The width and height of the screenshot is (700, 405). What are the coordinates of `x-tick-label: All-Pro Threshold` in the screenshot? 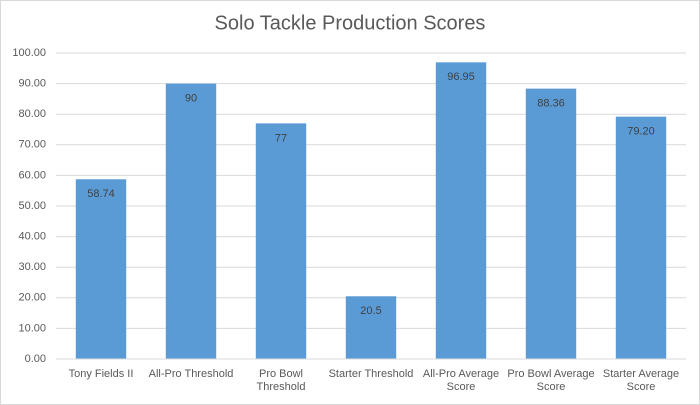 It's located at (191, 374).